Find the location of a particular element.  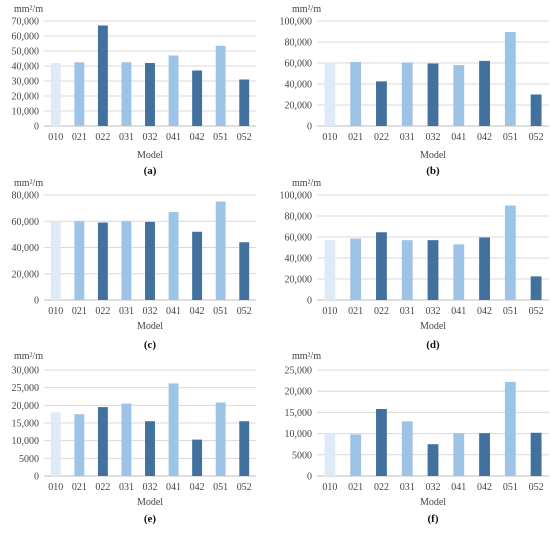

panel-label: (f) is located at coordinates (433, 519).